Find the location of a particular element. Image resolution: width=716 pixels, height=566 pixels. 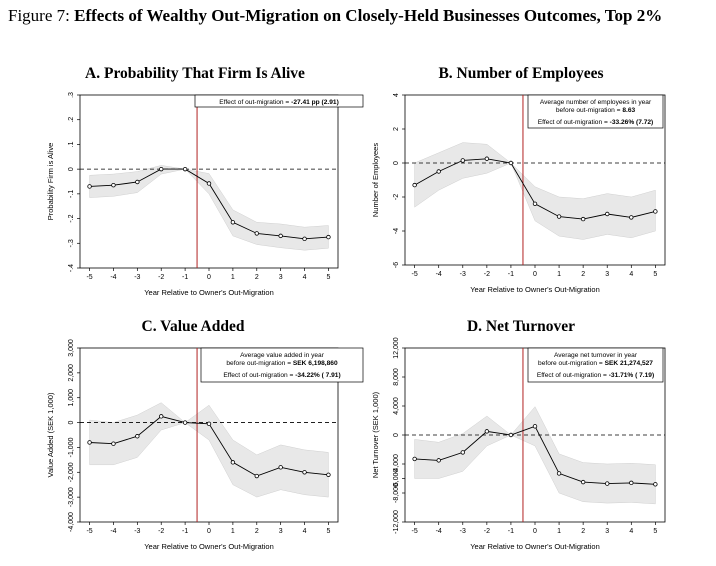

annotation-value: -34.22% ( 7.91) is located at coordinates (317, 375).